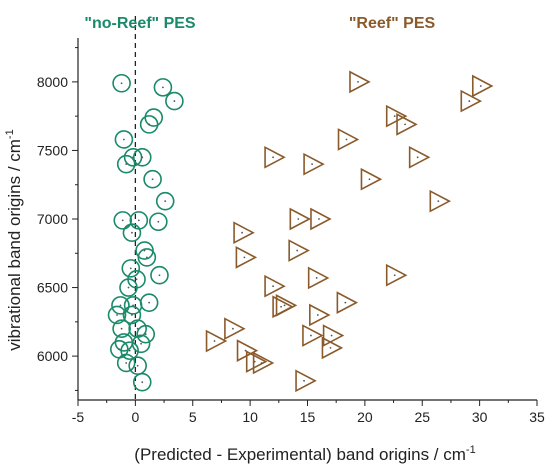 The width and height of the screenshot is (550, 472). Describe the element at coordinates (193, 417) in the screenshot. I see `x-tick-label: 5` at that location.